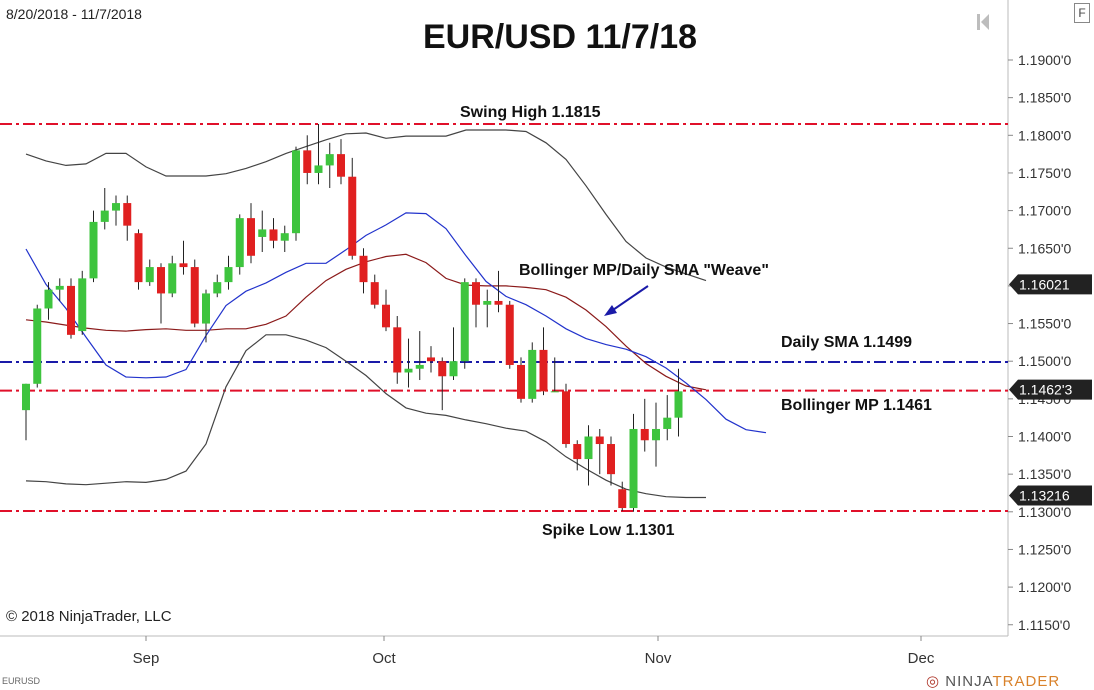 This screenshot has height=690, width=1094. I want to click on x-tick-label: Sep, so click(146, 658).